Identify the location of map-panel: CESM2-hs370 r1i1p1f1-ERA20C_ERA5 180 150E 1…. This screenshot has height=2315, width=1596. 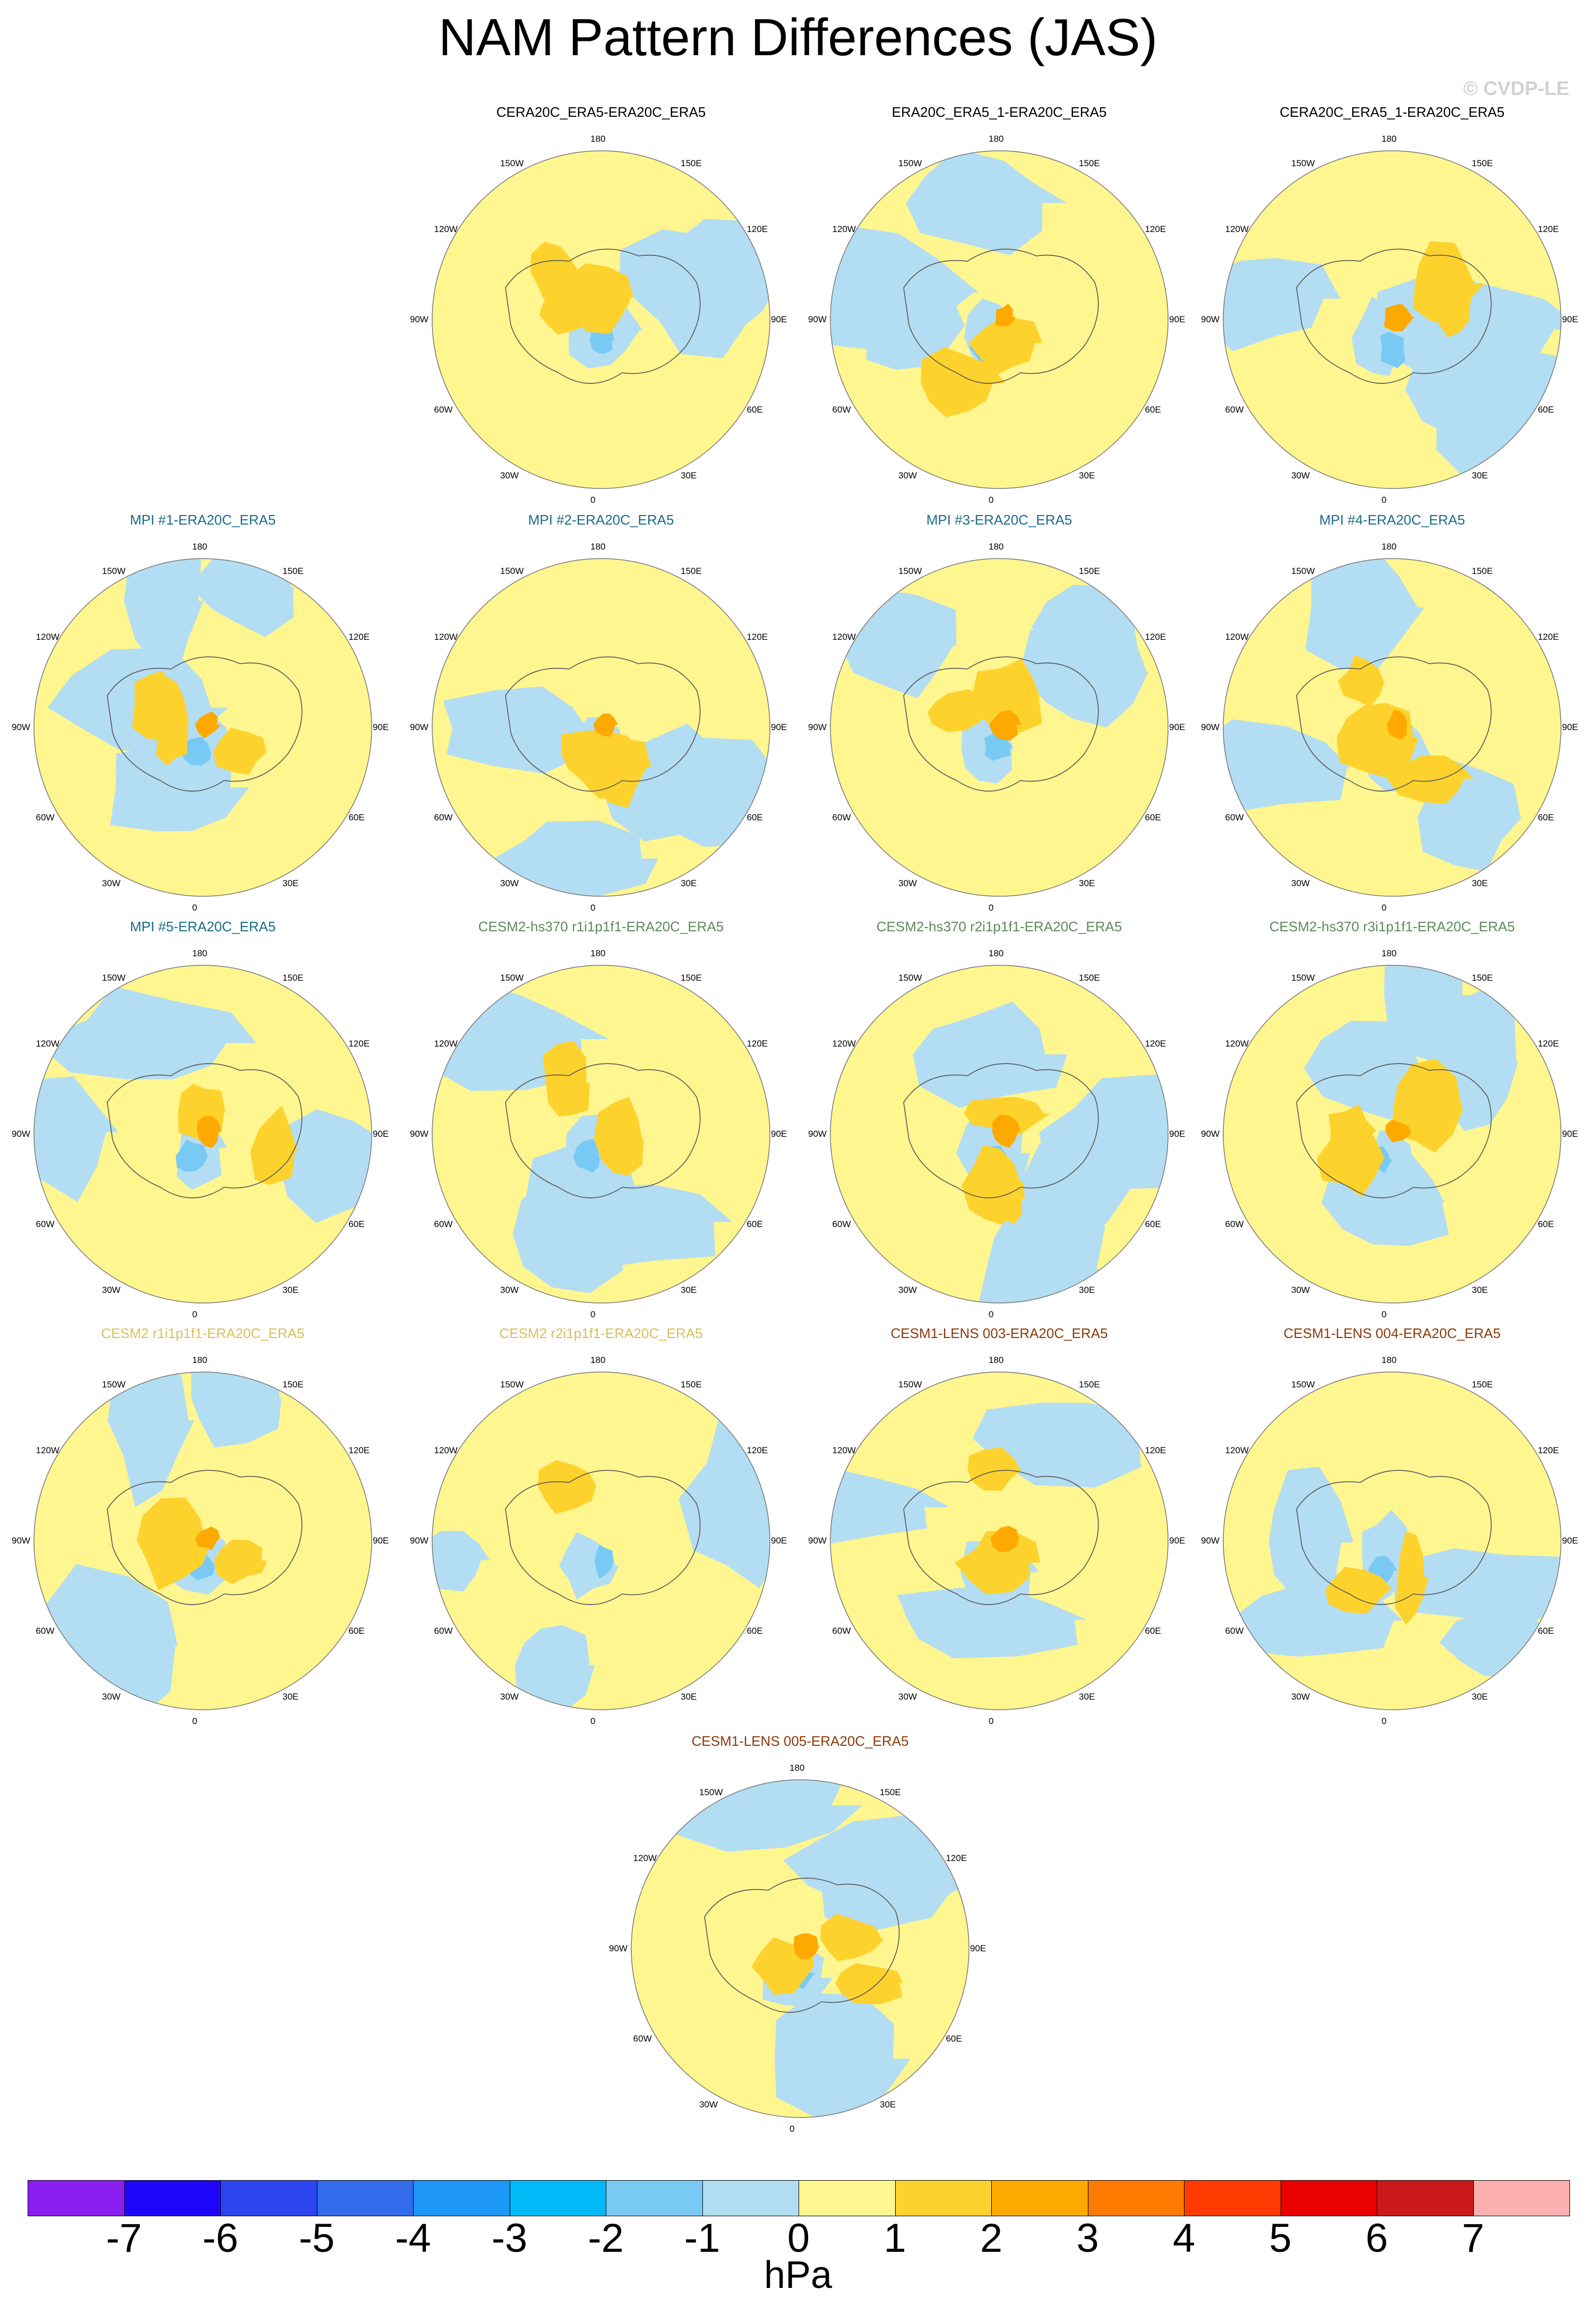
(601, 1119).